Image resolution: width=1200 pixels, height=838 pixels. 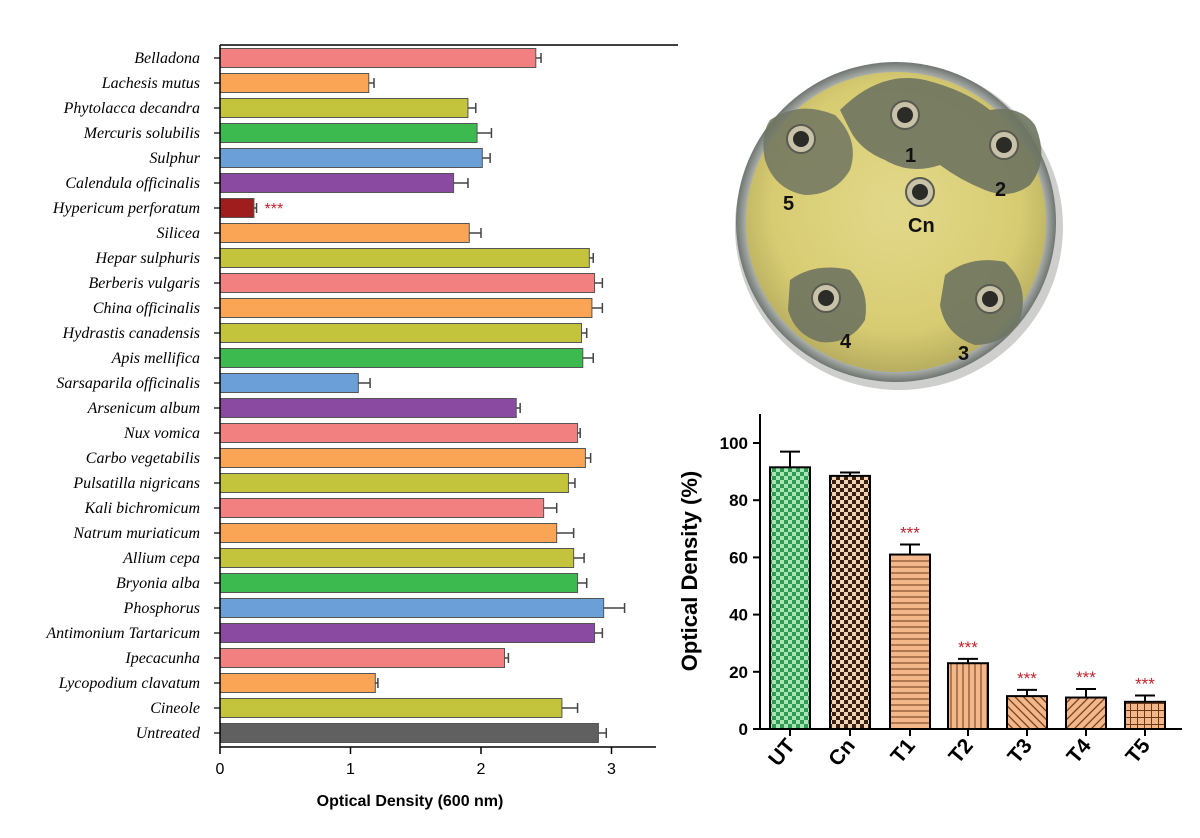 I want to click on category-label: Allium cepa, so click(x=161, y=558).